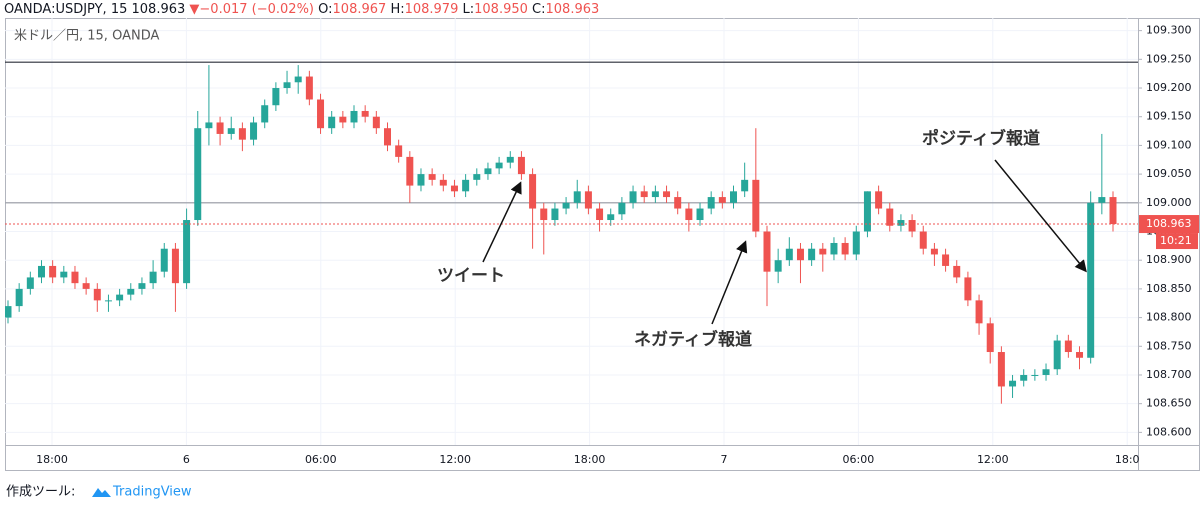 This screenshot has width=1200, height=507. Describe the element at coordinates (325, 9) in the screenshot. I see `ohlc-label: O:` at that location.